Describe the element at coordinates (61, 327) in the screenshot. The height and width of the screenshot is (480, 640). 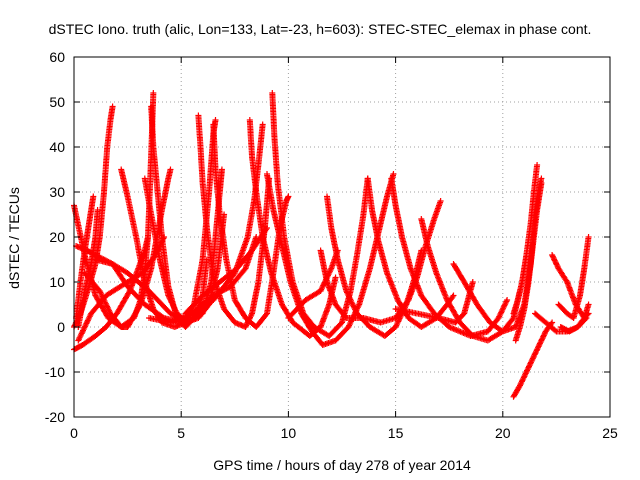
I see `y-tick-label: 0` at that location.